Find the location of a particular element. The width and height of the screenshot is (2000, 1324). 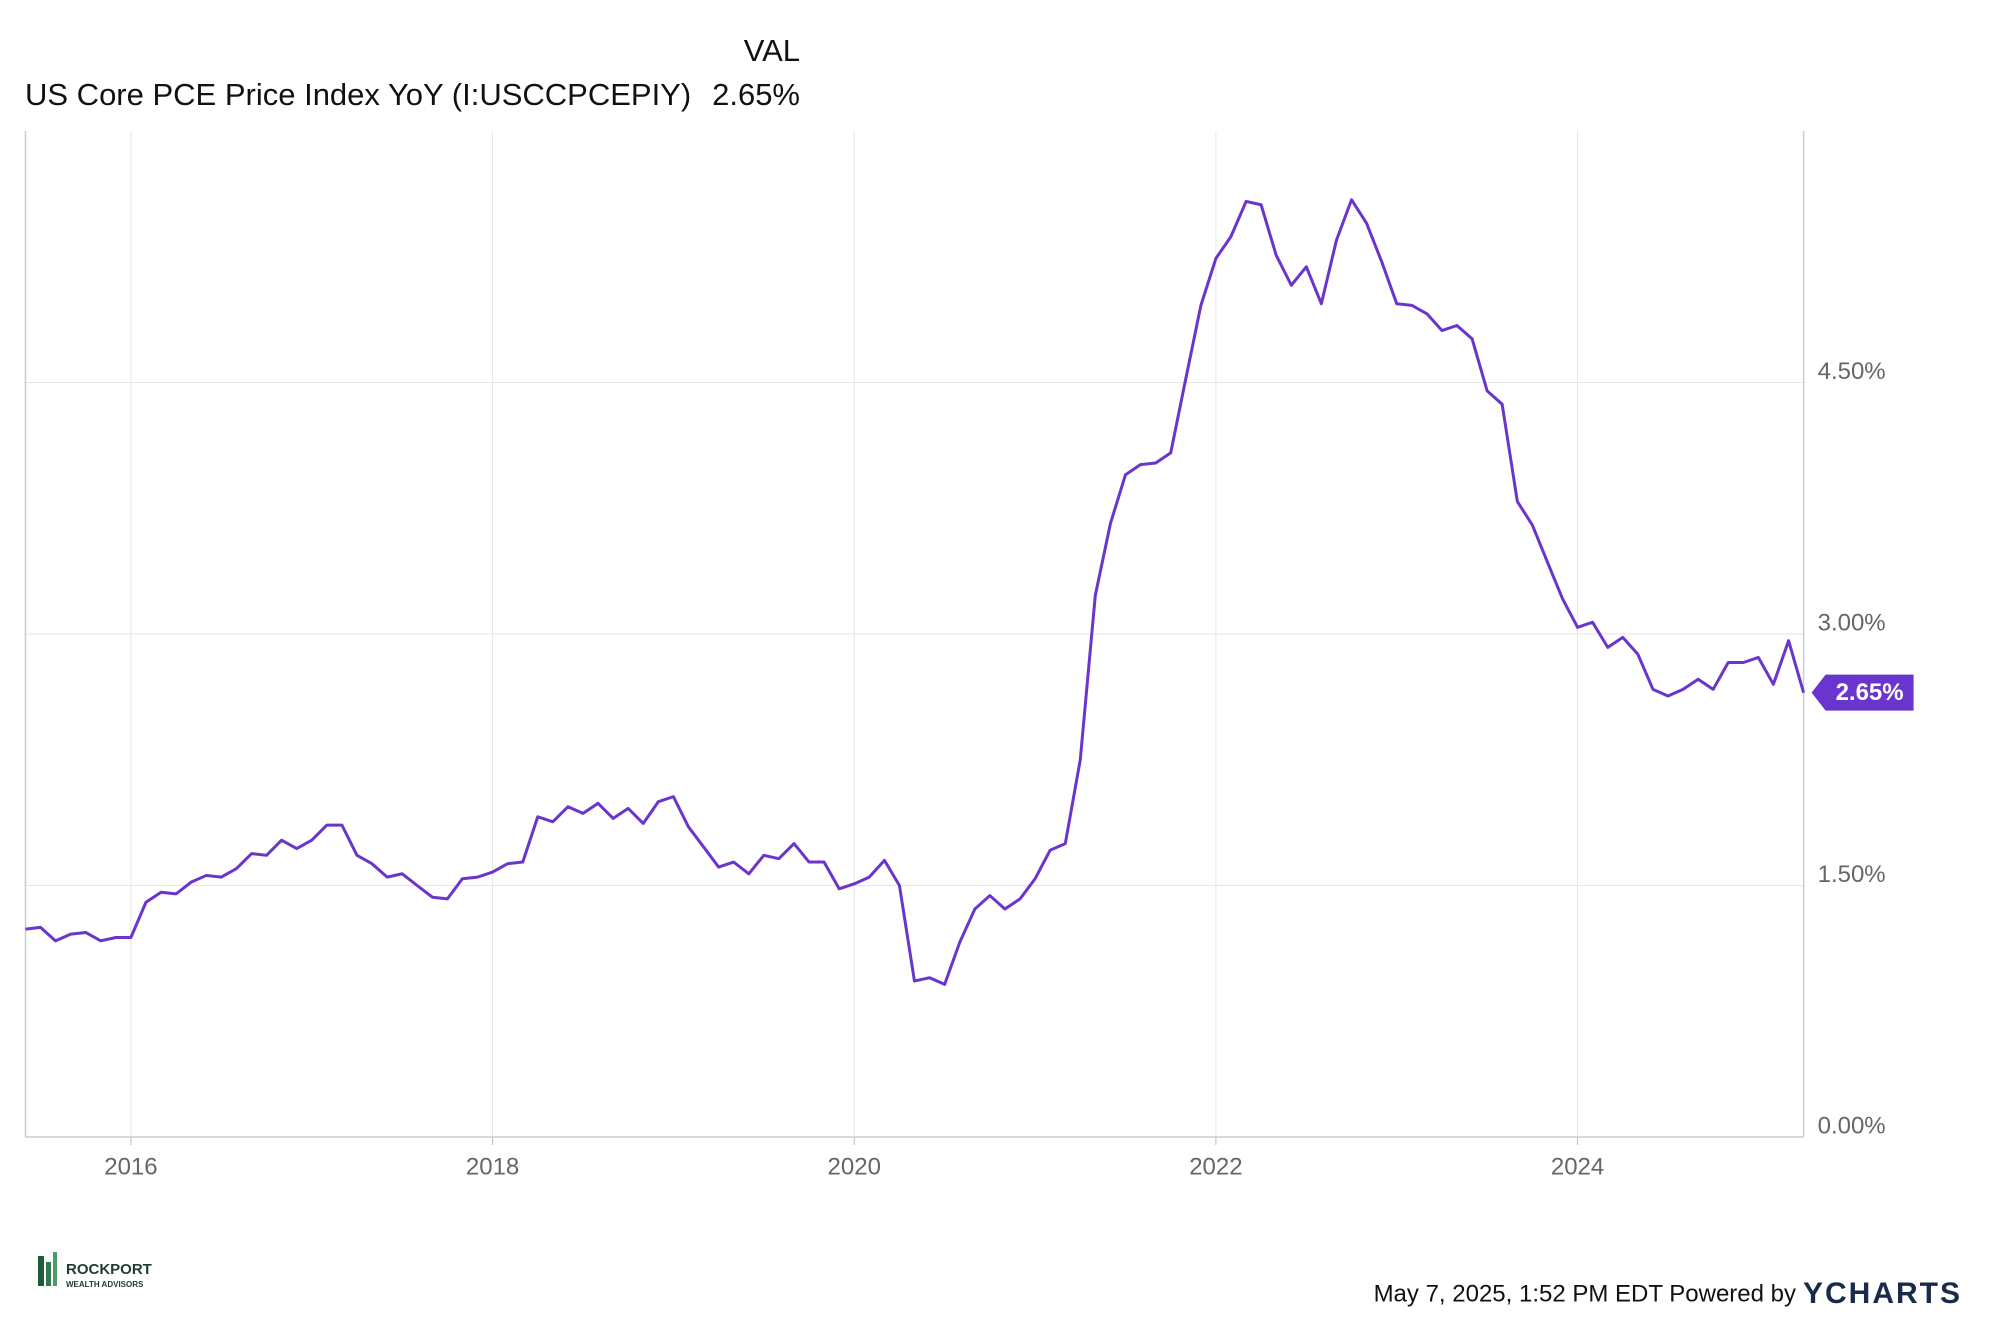

footer-brand: YCHARTS is located at coordinates (1882, 1293).